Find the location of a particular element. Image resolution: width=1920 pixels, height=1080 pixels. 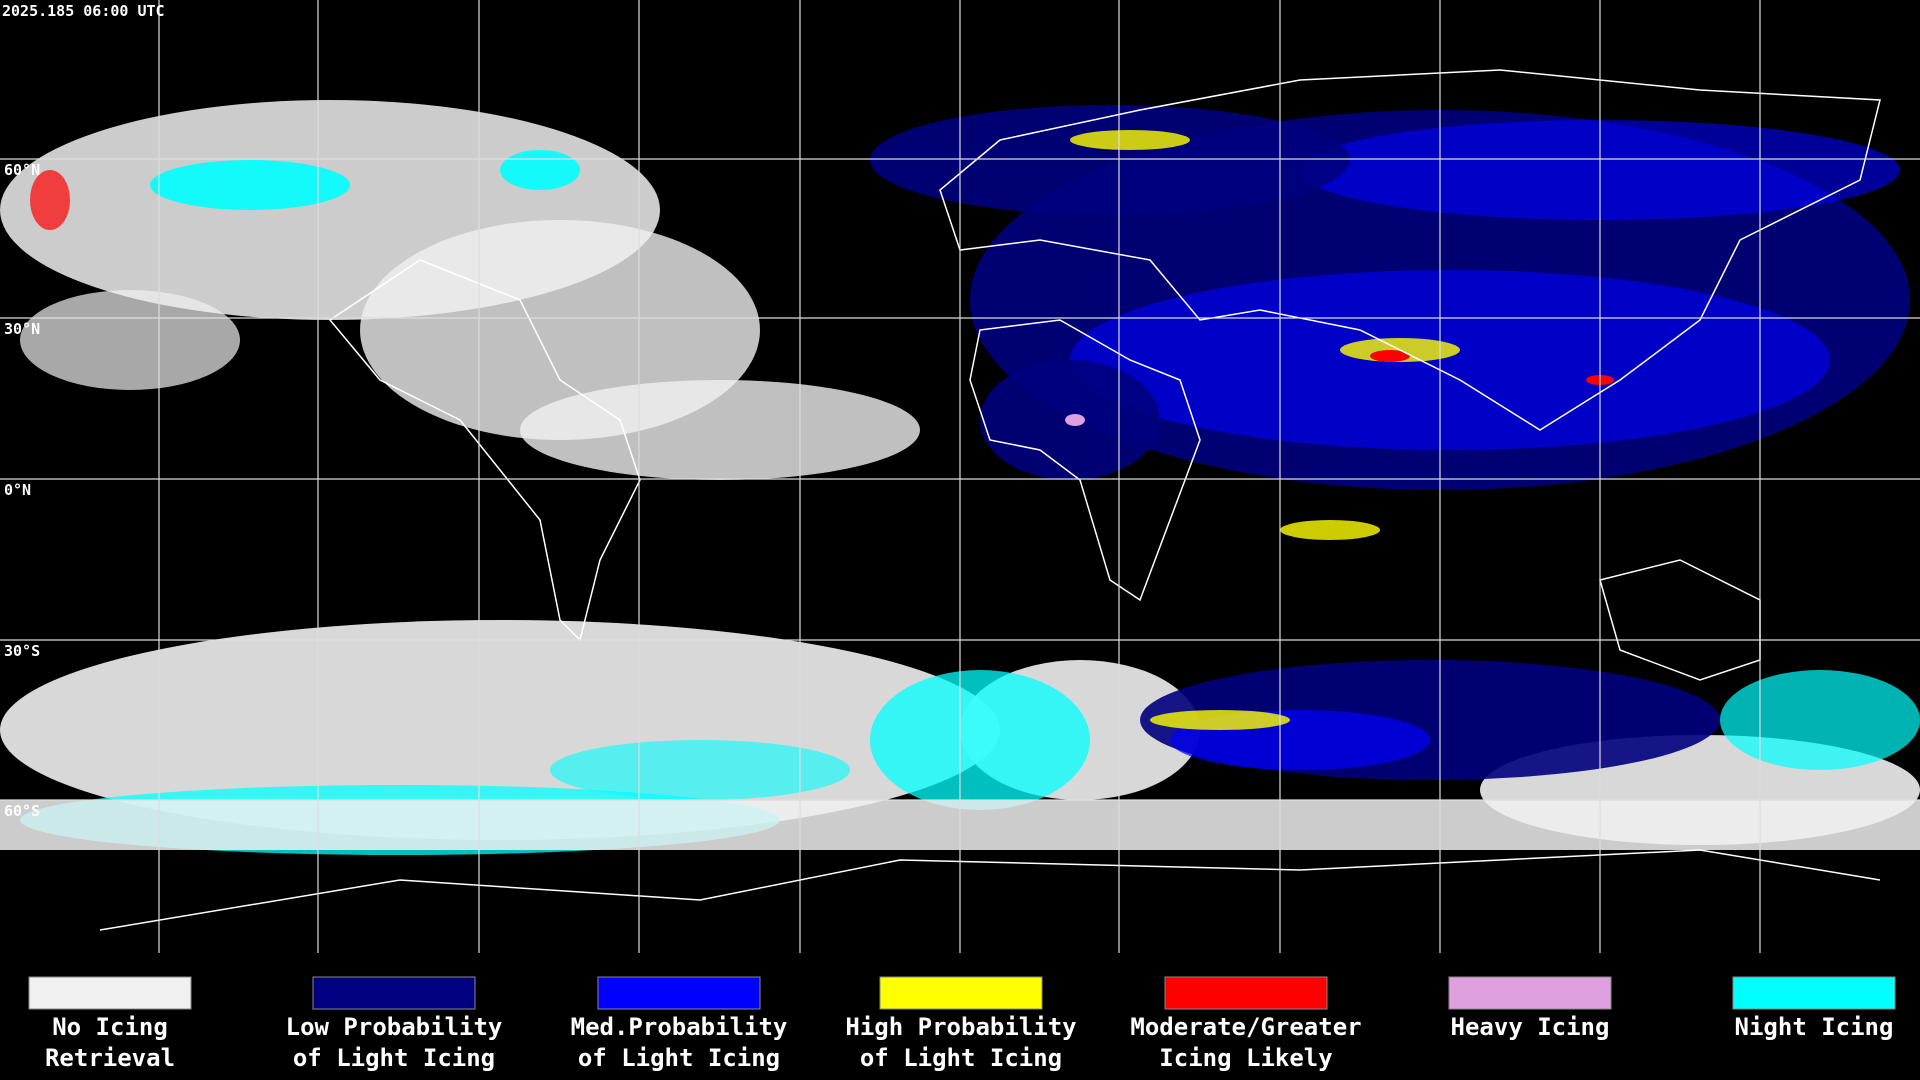

timestamp: 2025.185 06:00 UTC is located at coordinates (83, 11).